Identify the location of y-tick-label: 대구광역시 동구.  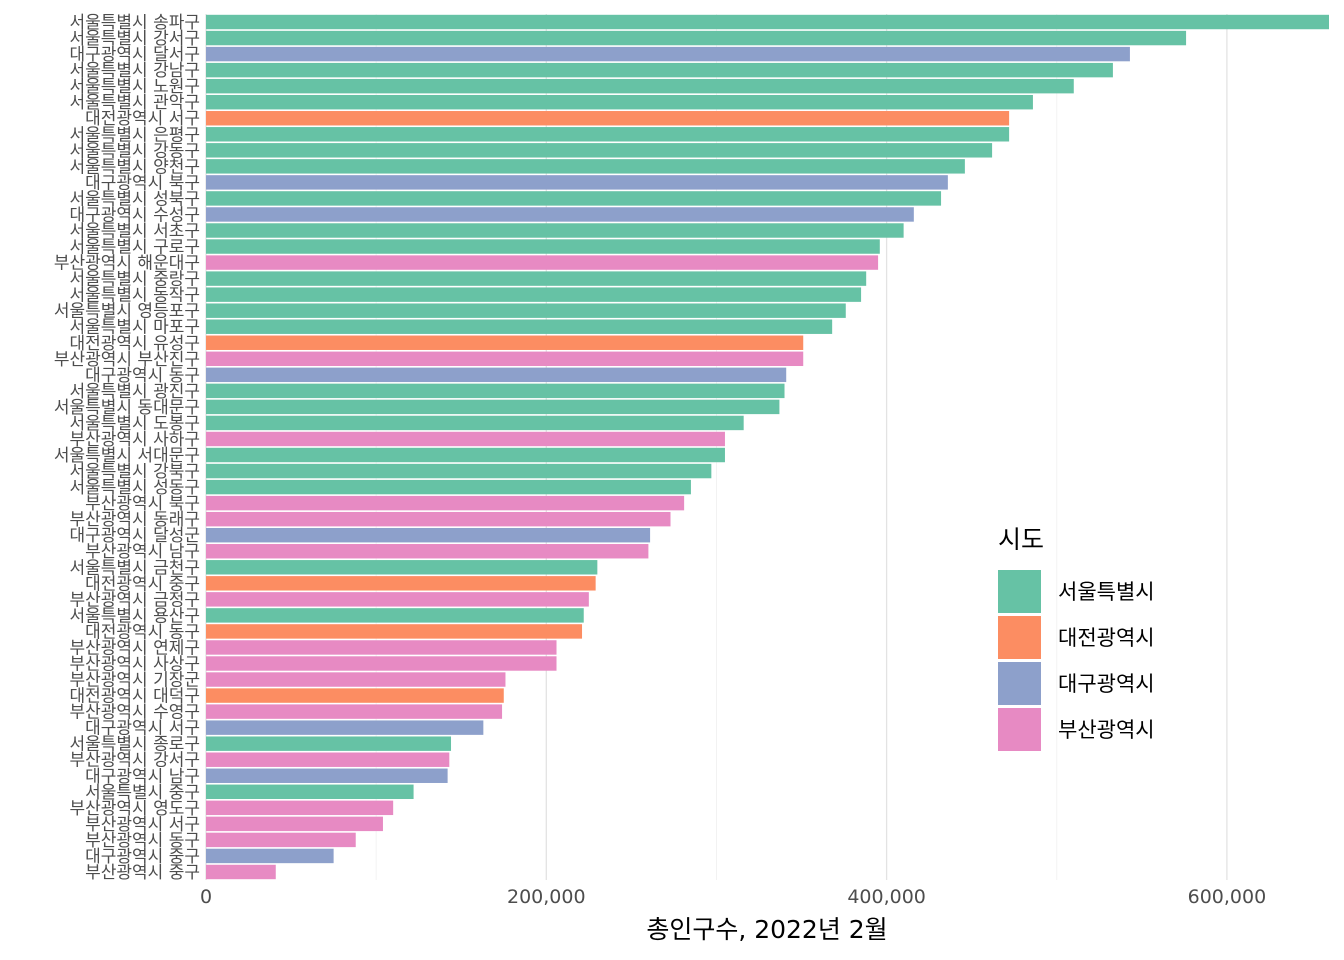
(142, 376).